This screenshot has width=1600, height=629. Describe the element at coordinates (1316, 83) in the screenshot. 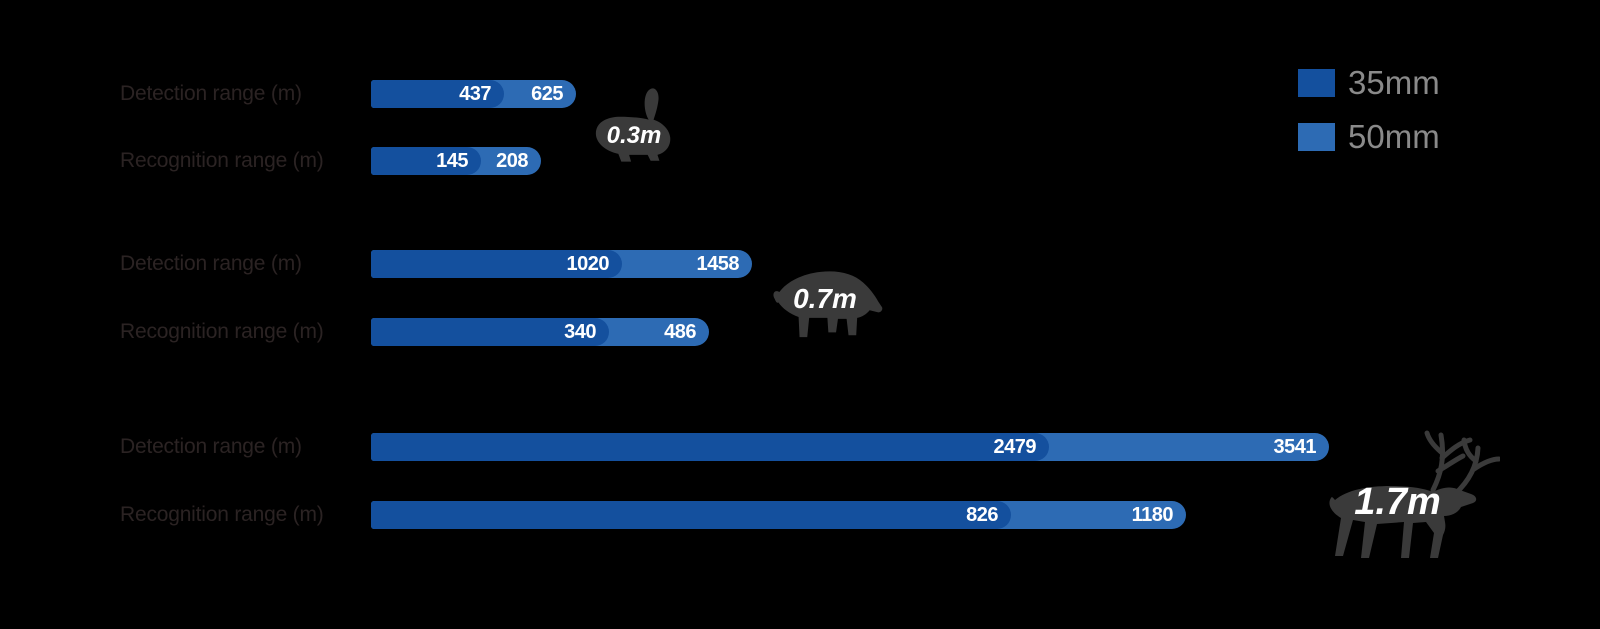

I see `legend-swatch-35mm-icon` at that location.